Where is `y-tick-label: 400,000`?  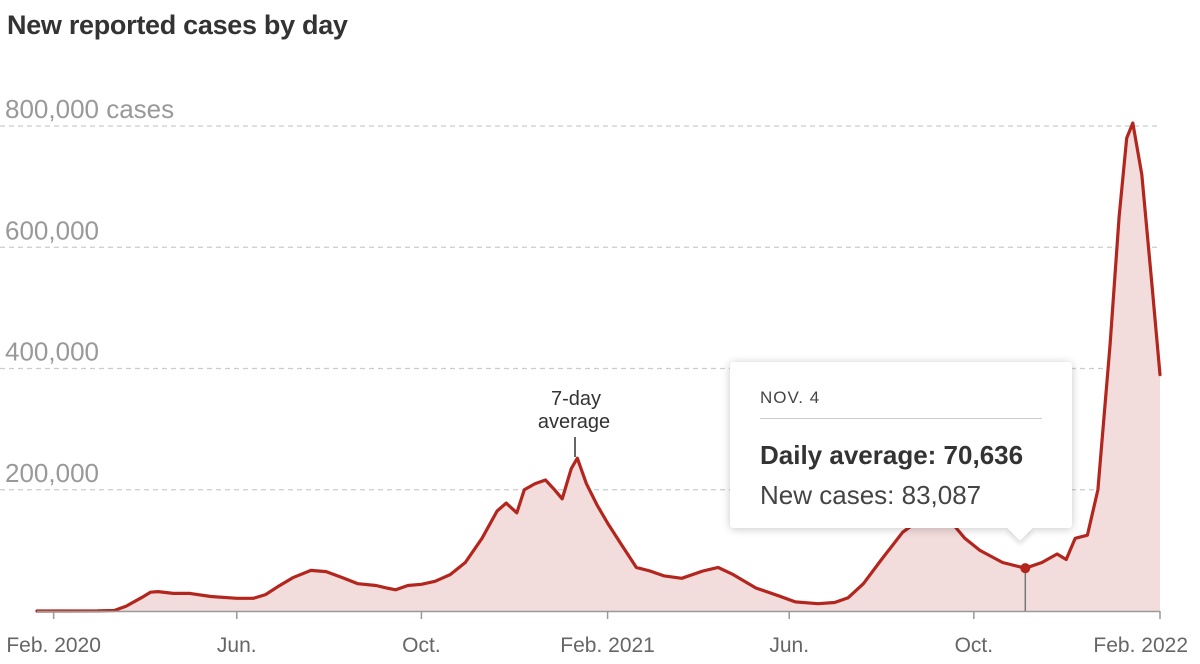 y-tick-label: 400,000 is located at coordinates (52, 352).